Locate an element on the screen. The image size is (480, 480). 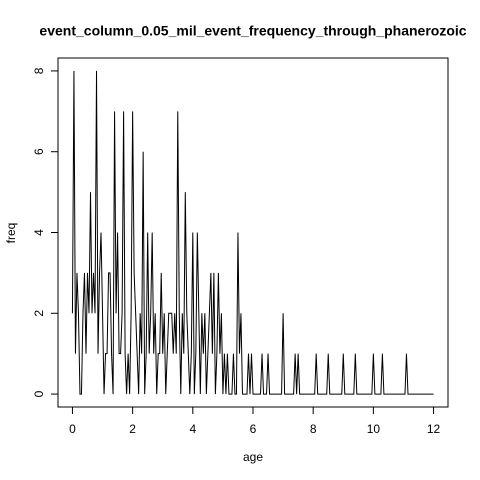
x-tick-label: 10 is located at coordinates (374, 429).